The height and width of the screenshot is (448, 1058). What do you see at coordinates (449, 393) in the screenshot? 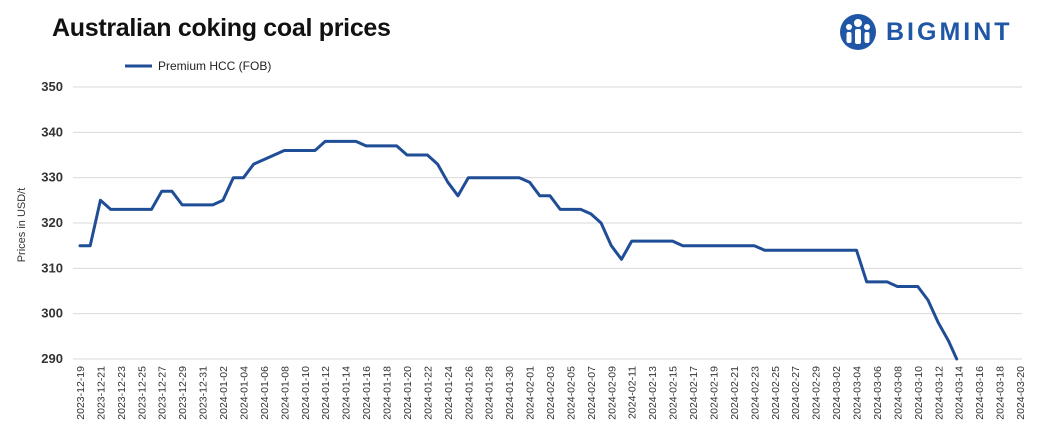
I see `x-tick-label: 2024-01-24` at bounding box center [449, 393].